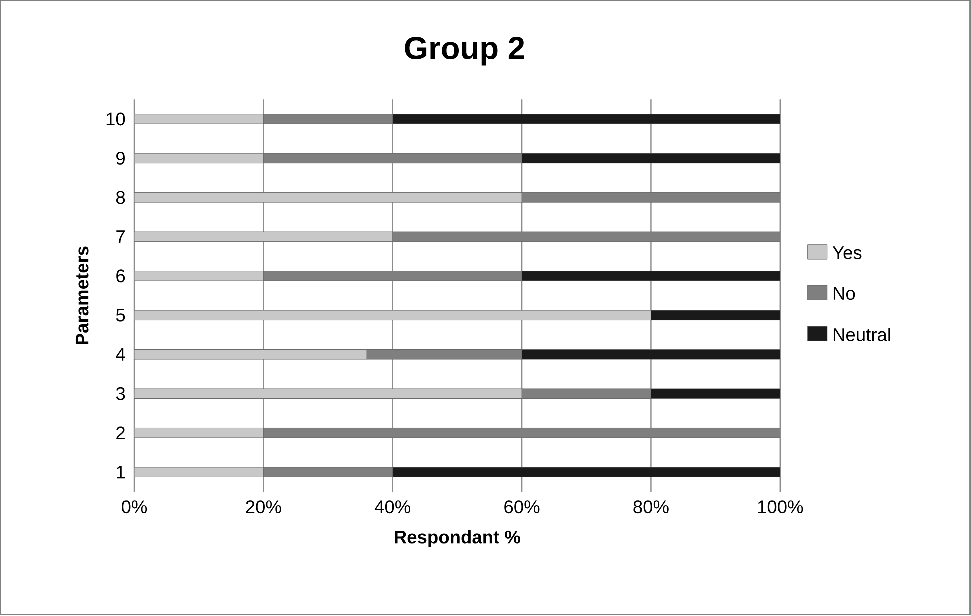 Image resolution: width=971 pixels, height=616 pixels. I want to click on y-tick-label: 8, so click(121, 197).